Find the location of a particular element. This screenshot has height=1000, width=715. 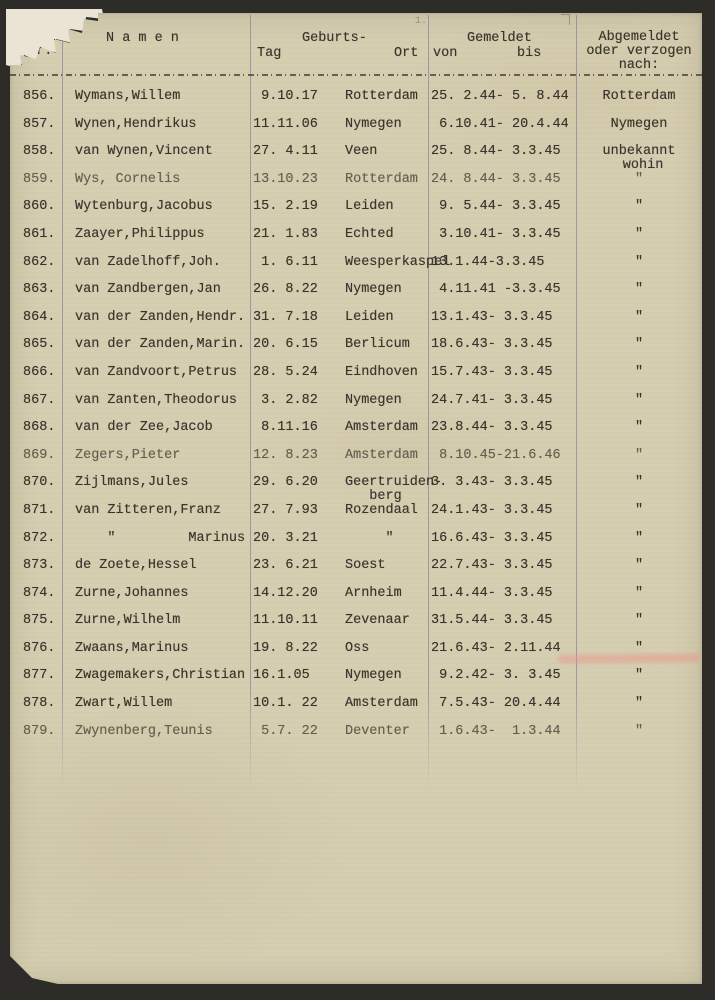

row-reported-dates: 22.7.43- 3.3.45 is located at coordinates (492, 566).